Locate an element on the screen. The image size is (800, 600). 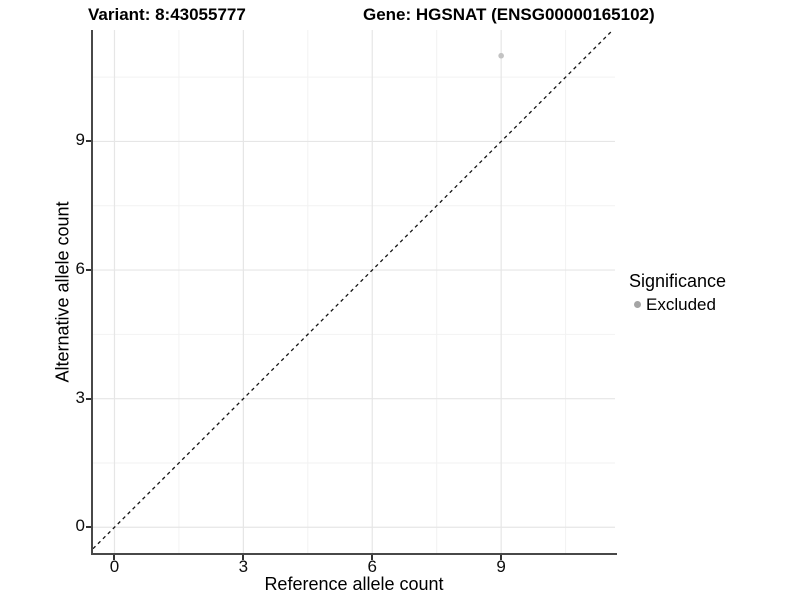
x-tick-label: 3 is located at coordinates (243, 566).